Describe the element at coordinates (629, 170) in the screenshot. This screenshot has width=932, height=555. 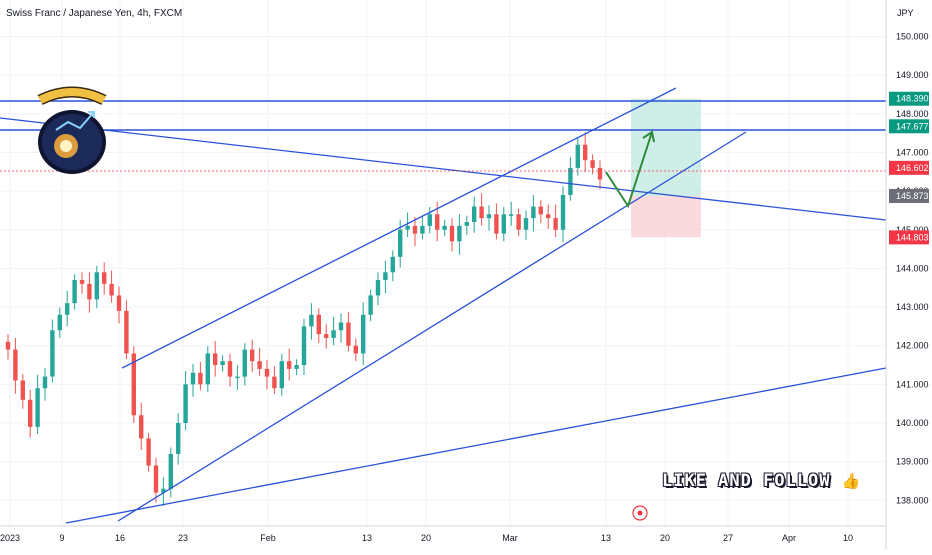
I see `projection-arrow` at that location.